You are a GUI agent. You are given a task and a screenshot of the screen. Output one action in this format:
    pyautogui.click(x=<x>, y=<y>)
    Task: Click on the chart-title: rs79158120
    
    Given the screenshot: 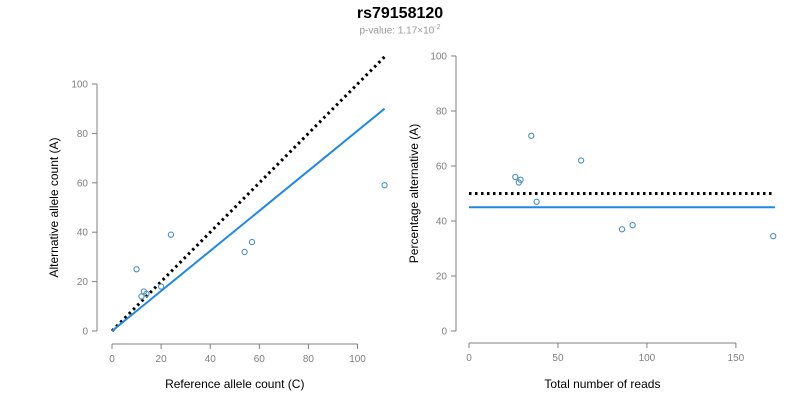 What is the action you would take?
    pyautogui.click(x=400, y=13)
    